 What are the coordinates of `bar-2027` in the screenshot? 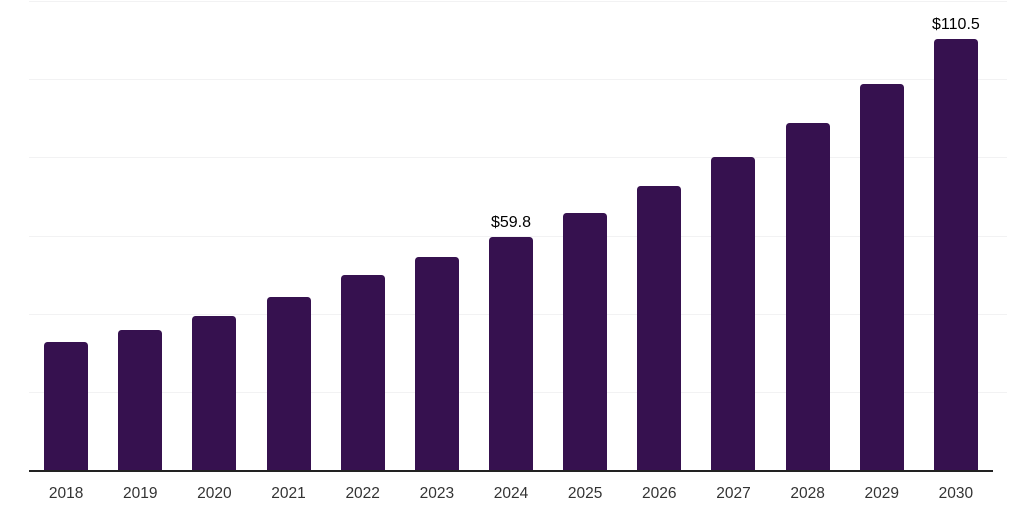 It's located at (733, 313).